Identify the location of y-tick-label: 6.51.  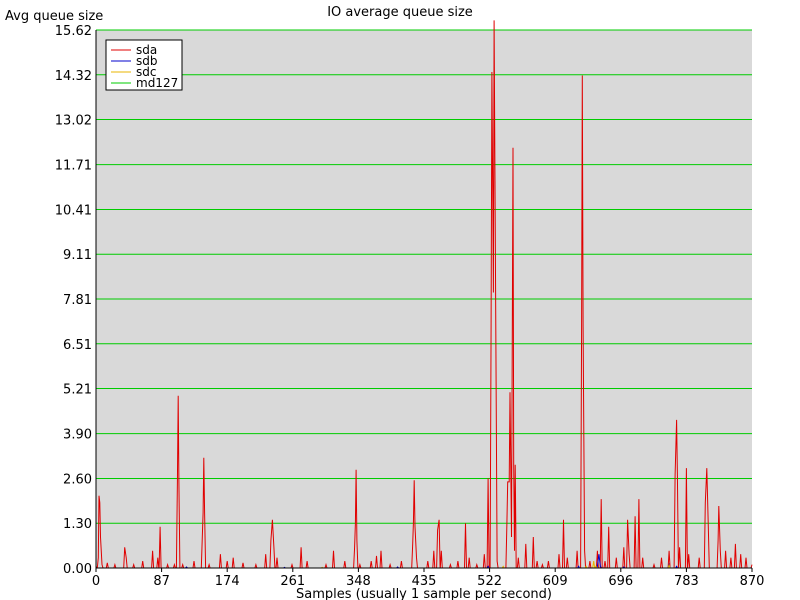
(77, 345).